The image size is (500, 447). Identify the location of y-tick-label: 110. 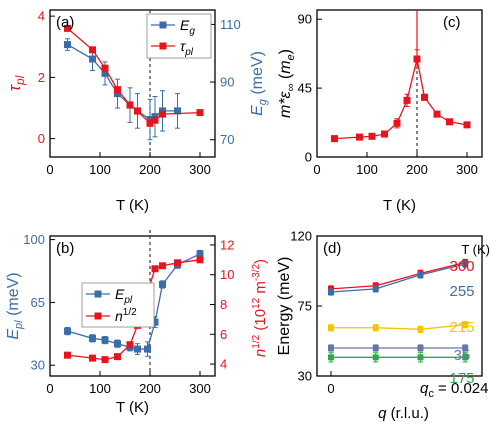
(230, 24).